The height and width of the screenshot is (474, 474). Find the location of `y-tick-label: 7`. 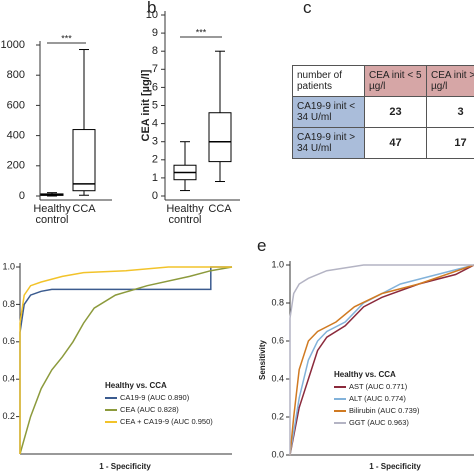

y-tick-label: 7 is located at coordinates (155, 69).